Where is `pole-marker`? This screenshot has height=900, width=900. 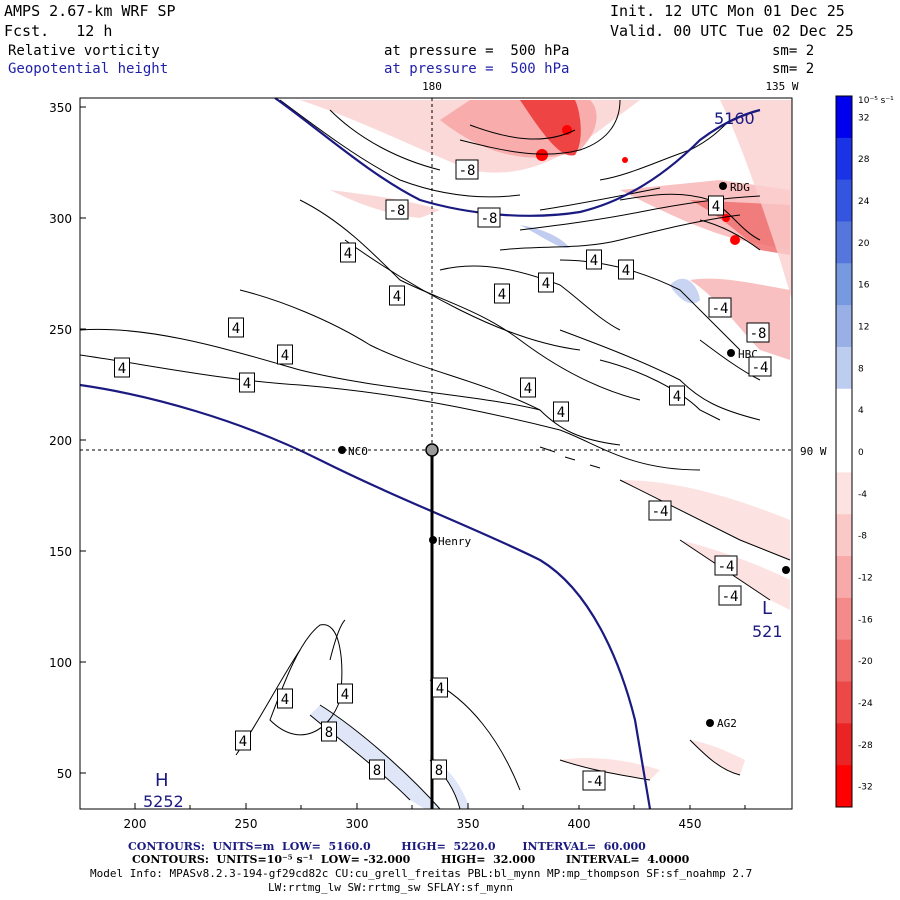
pole-marker is located at coordinates (432, 450).